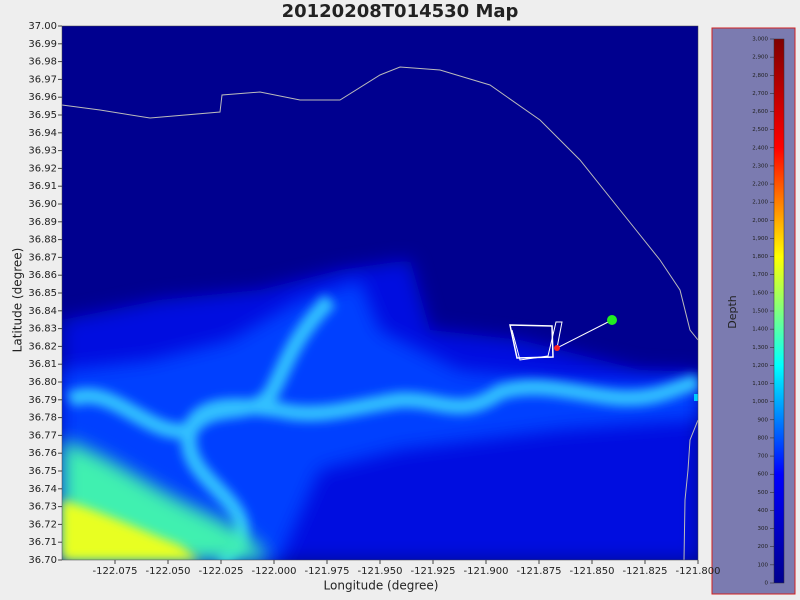 Image resolution: width=800 pixels, height=600 pixels. I want to click on colorbar-tick-label: 1,700, so click(760, 275).